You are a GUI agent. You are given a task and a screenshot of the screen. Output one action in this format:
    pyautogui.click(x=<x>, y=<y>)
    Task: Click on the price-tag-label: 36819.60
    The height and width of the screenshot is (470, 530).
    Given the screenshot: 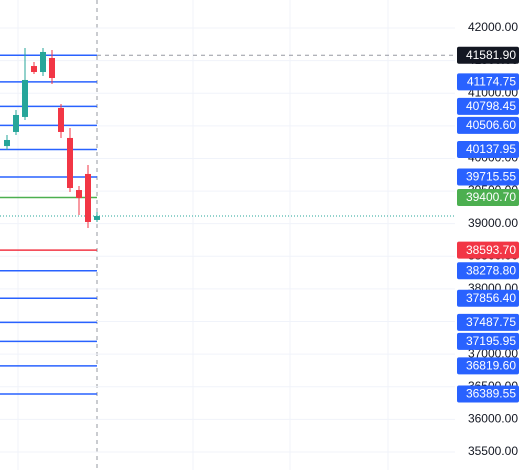 What is the action you would take?
    pyautogui.click(x=491, y=366)
    